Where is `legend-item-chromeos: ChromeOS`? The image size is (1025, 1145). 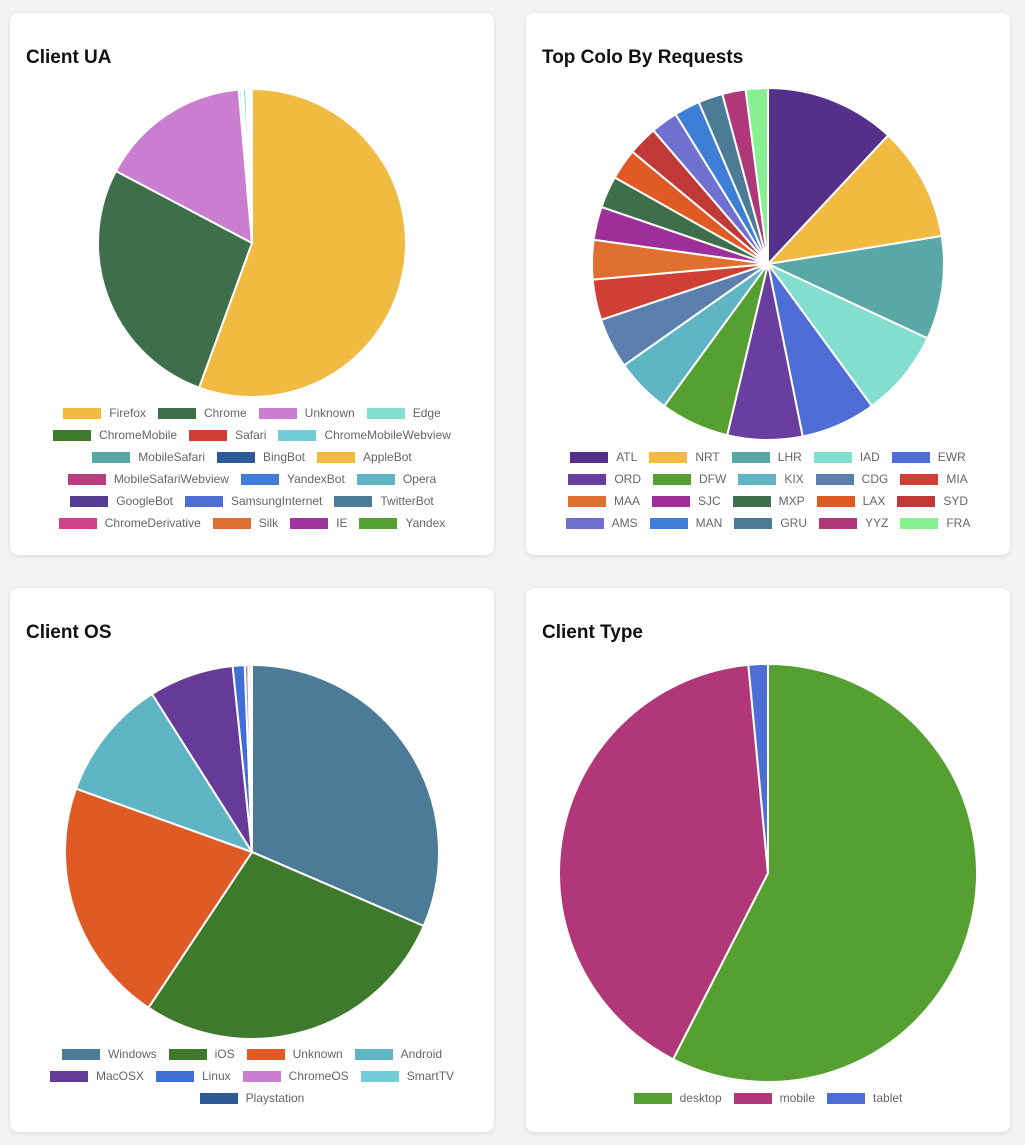 legend-item-chromeos: ChromeOS is located at coordinates (295, 1076).